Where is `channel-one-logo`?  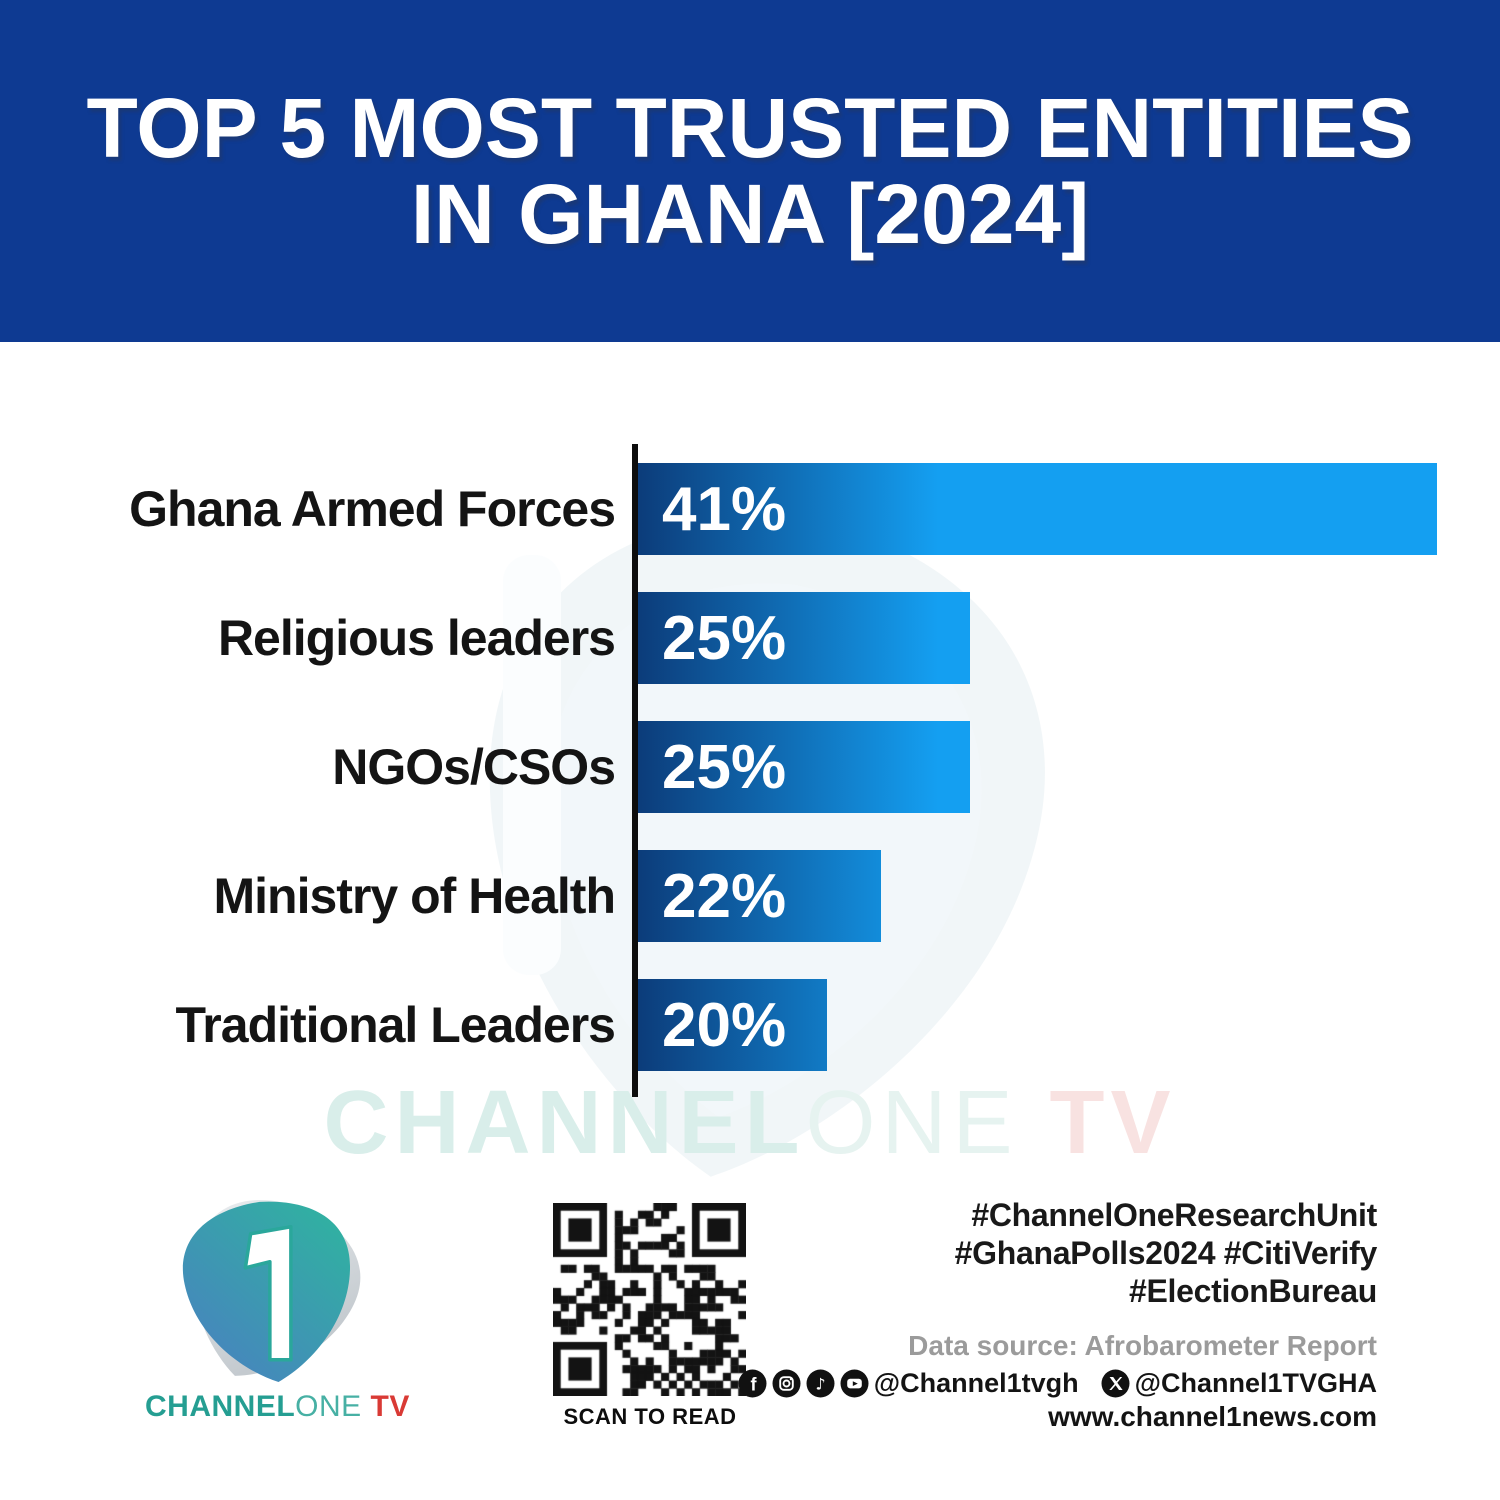 channel-one-logo is located at coordinates (272, 1291).